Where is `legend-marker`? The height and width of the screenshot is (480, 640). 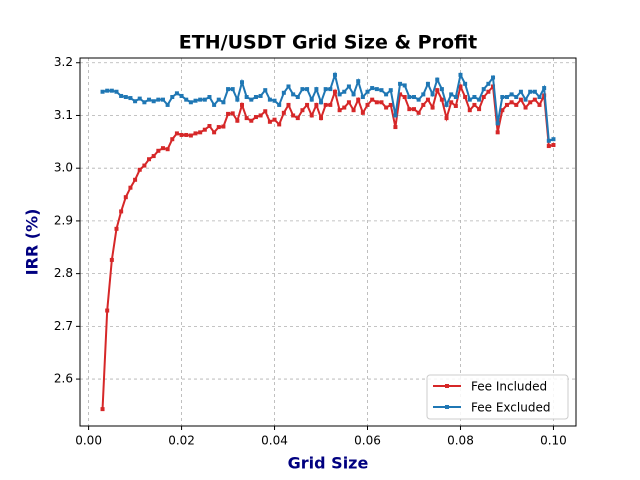
legend-marker is located at coordinates (447, 407).